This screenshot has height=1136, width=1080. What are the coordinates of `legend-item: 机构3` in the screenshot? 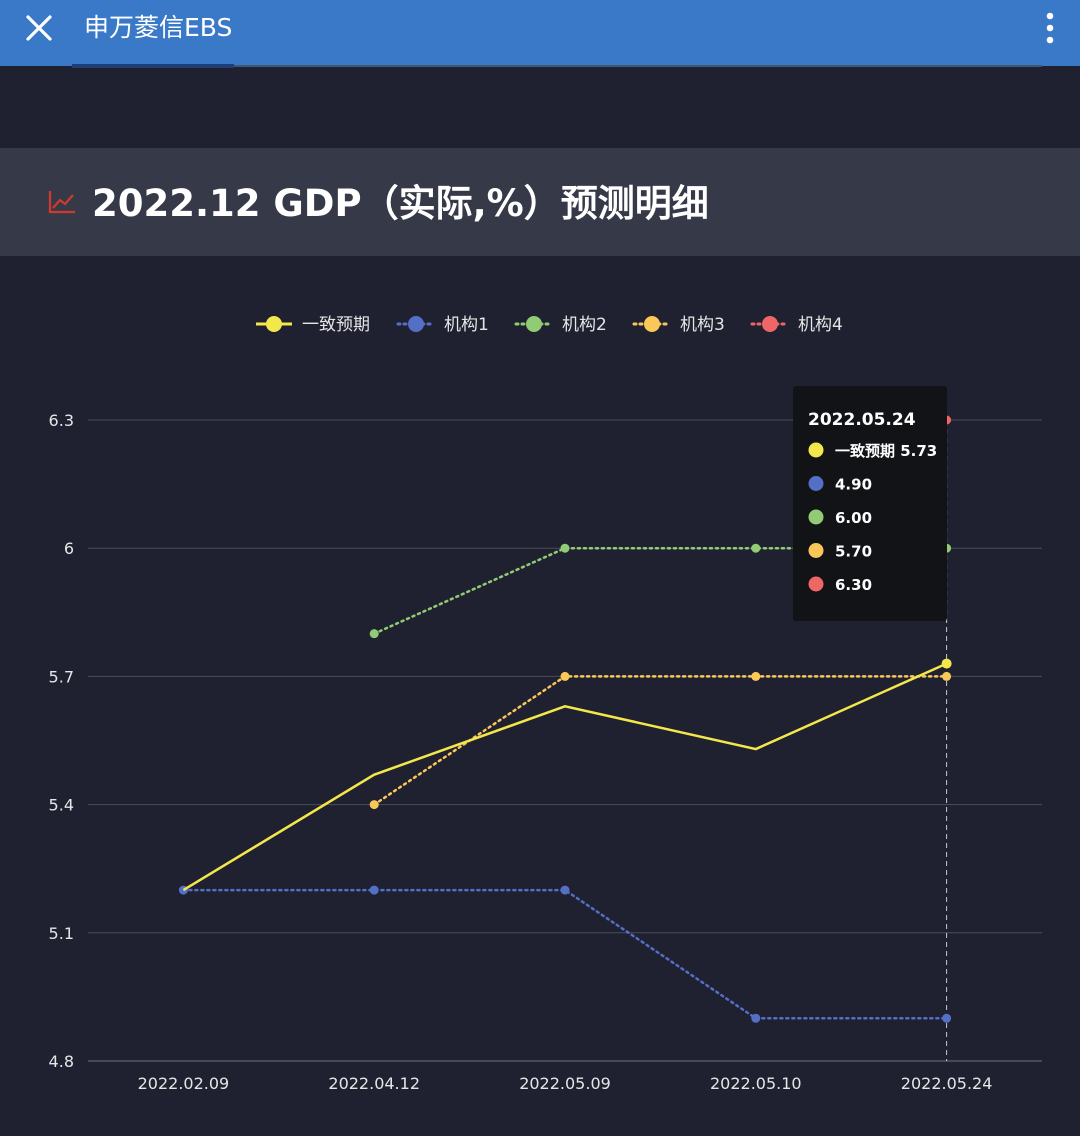 It's located at (678, 325).